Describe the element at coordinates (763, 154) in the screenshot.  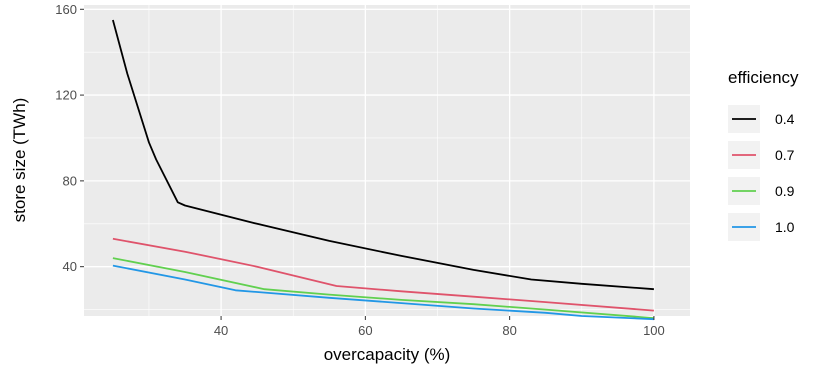
I see `legend: efficiency 0.4 0.7 0.9 1.0` at that location.